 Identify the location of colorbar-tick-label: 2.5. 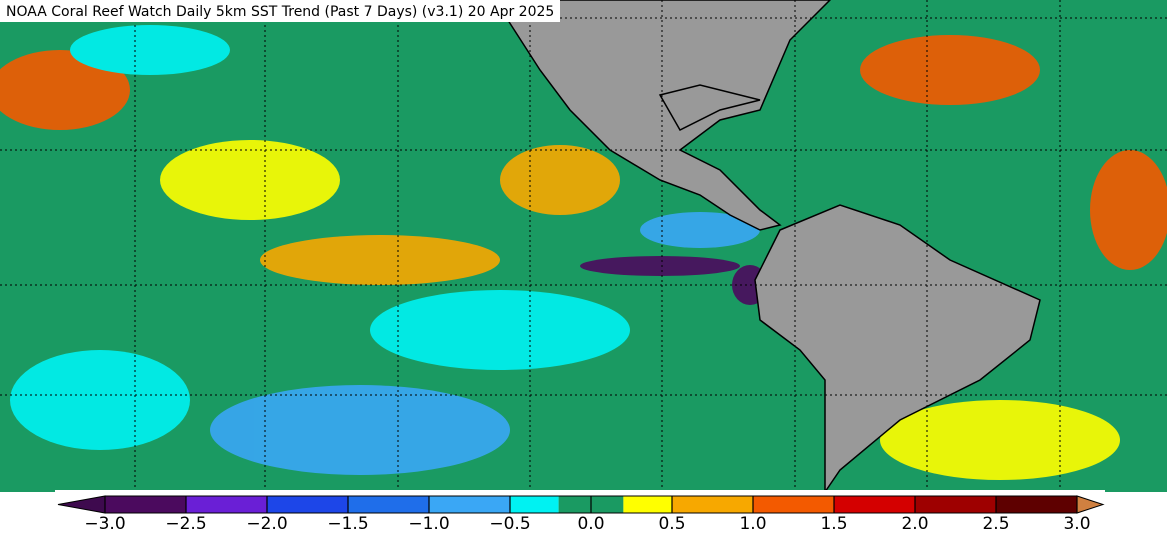
(995, 522).